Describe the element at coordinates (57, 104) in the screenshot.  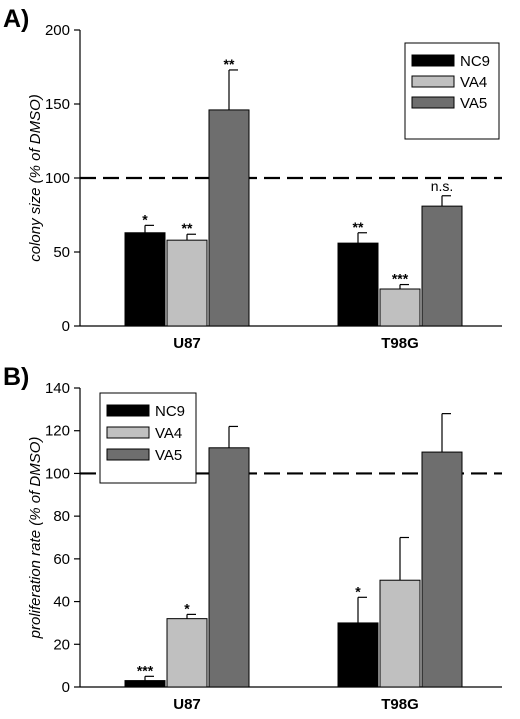
I see `y-tick-label: 150` at that location.